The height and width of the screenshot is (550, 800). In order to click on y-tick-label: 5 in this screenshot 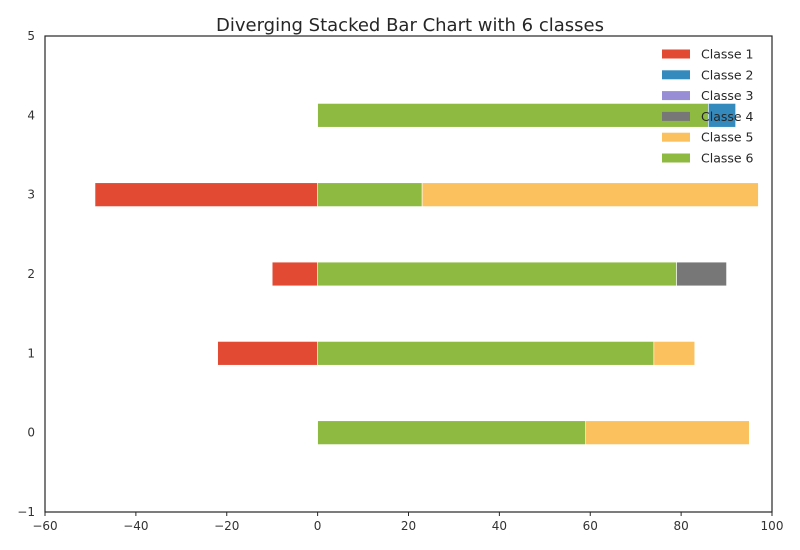, I will do `click(31, 36)`.